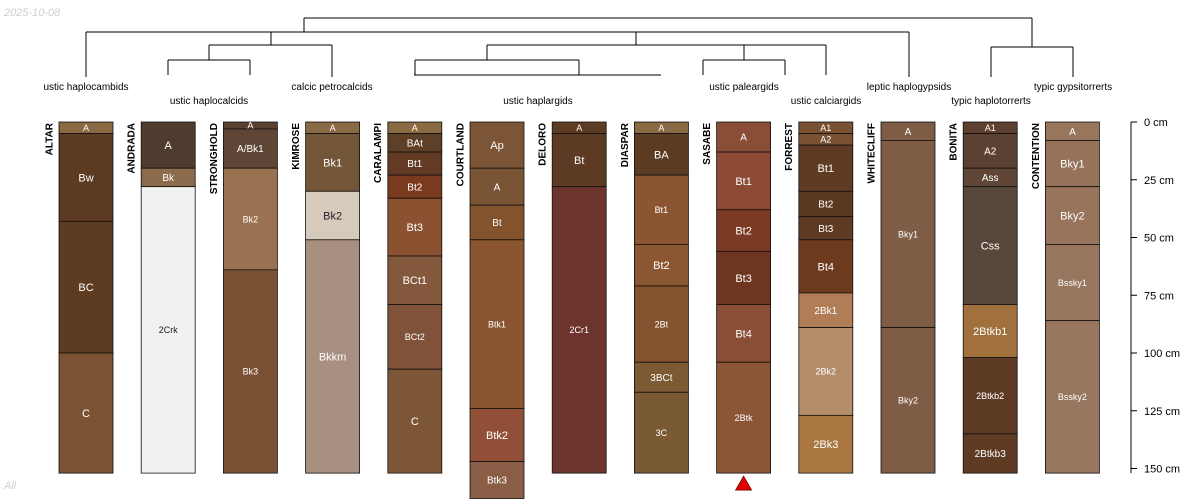 This screenshot has width=1200, height=500. What do you see at coordinates (378, 153) in the screenshot?
I see `profile-name: CARALAMPI` at bounding box center [378, 153].